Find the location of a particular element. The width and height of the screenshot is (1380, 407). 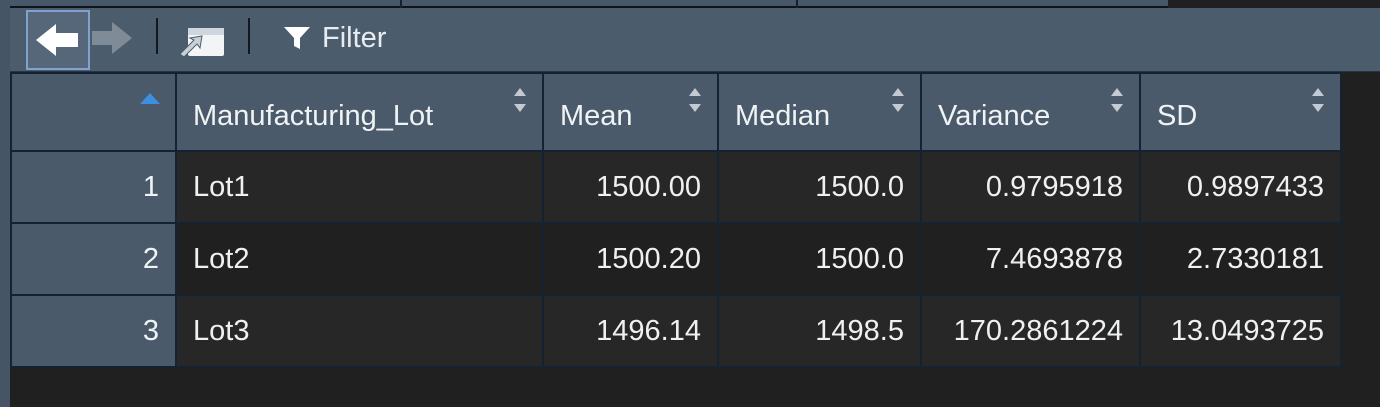

column-header-label: Median is located at coordinates (783, 115).